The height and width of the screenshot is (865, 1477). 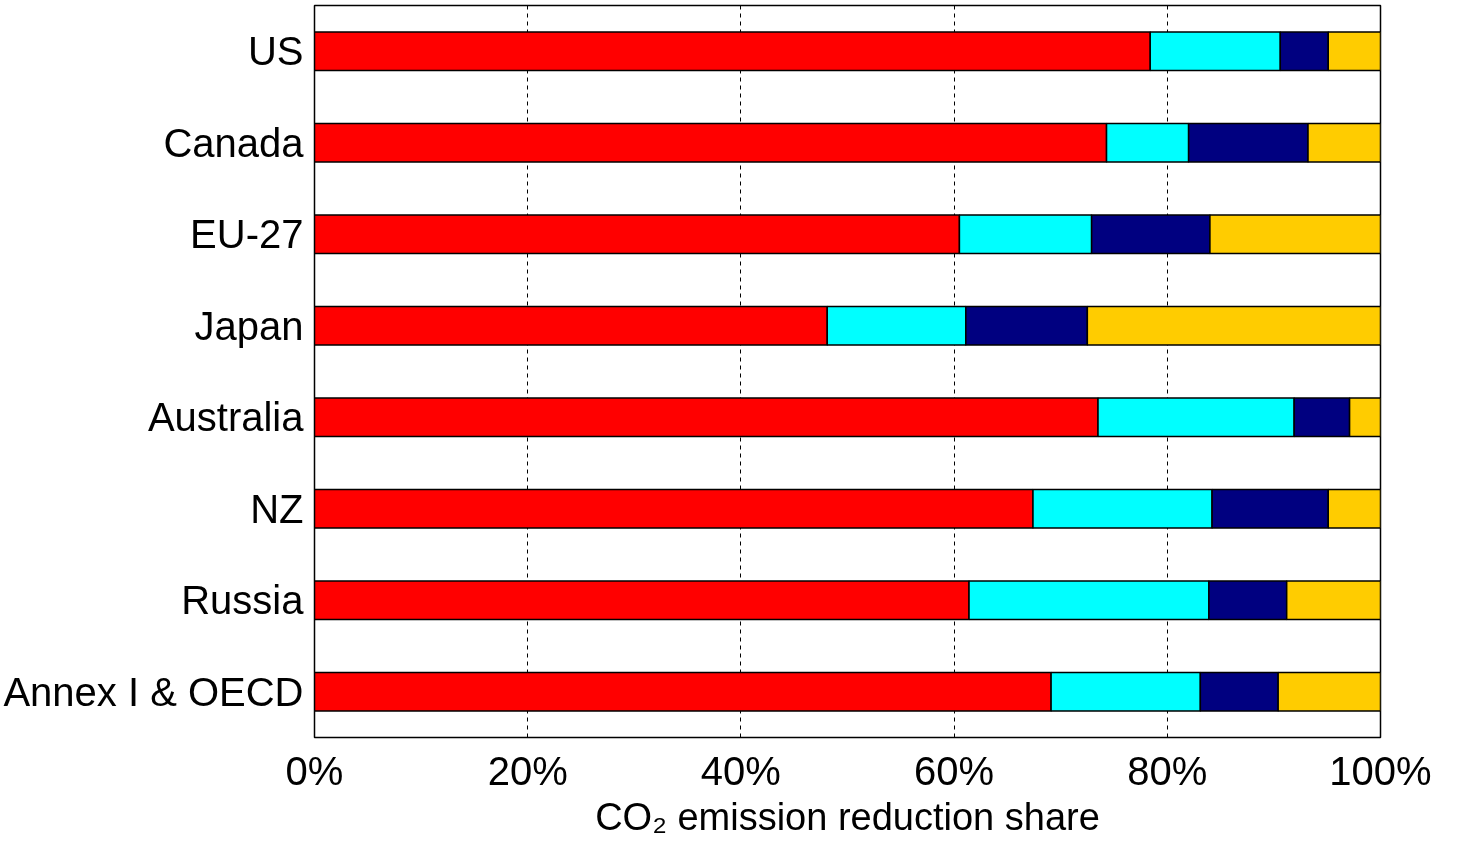 I want to click on x-tick-label: 40%, so click(x=740, y=770).